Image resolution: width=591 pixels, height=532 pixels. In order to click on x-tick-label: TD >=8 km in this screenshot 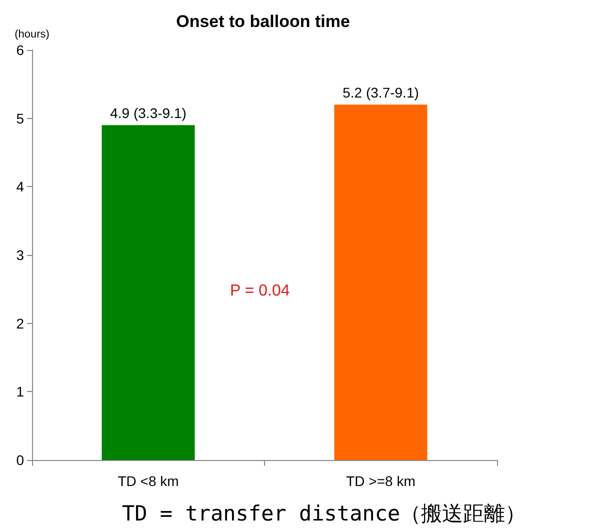, I will do `click(381, 481)`.